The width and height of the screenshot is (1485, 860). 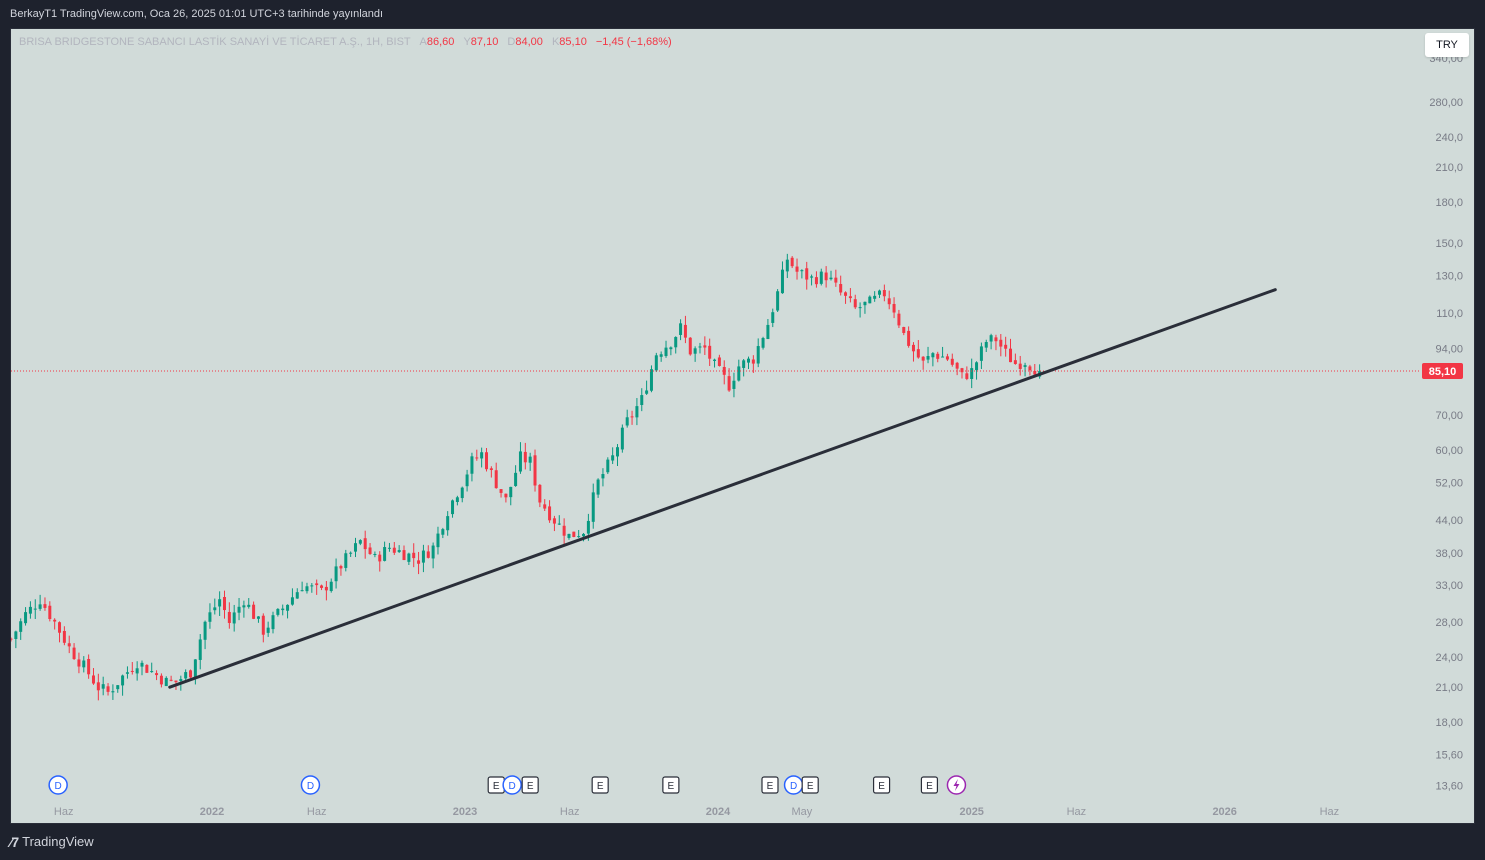 I want to click on close-value: 85,10, so click(x=573, y=42).